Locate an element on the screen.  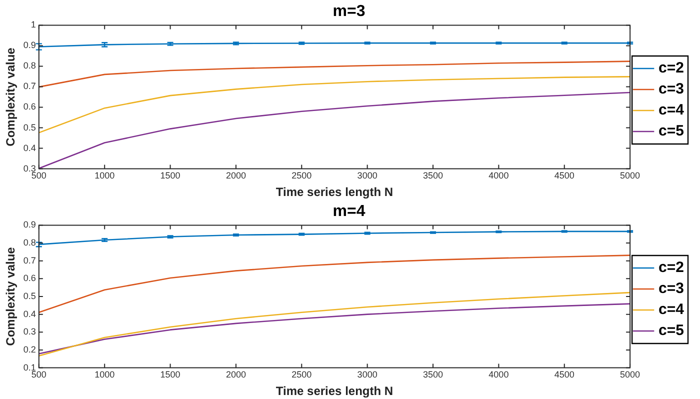
chart-title: m=3 is located at coordinates (349, 11).